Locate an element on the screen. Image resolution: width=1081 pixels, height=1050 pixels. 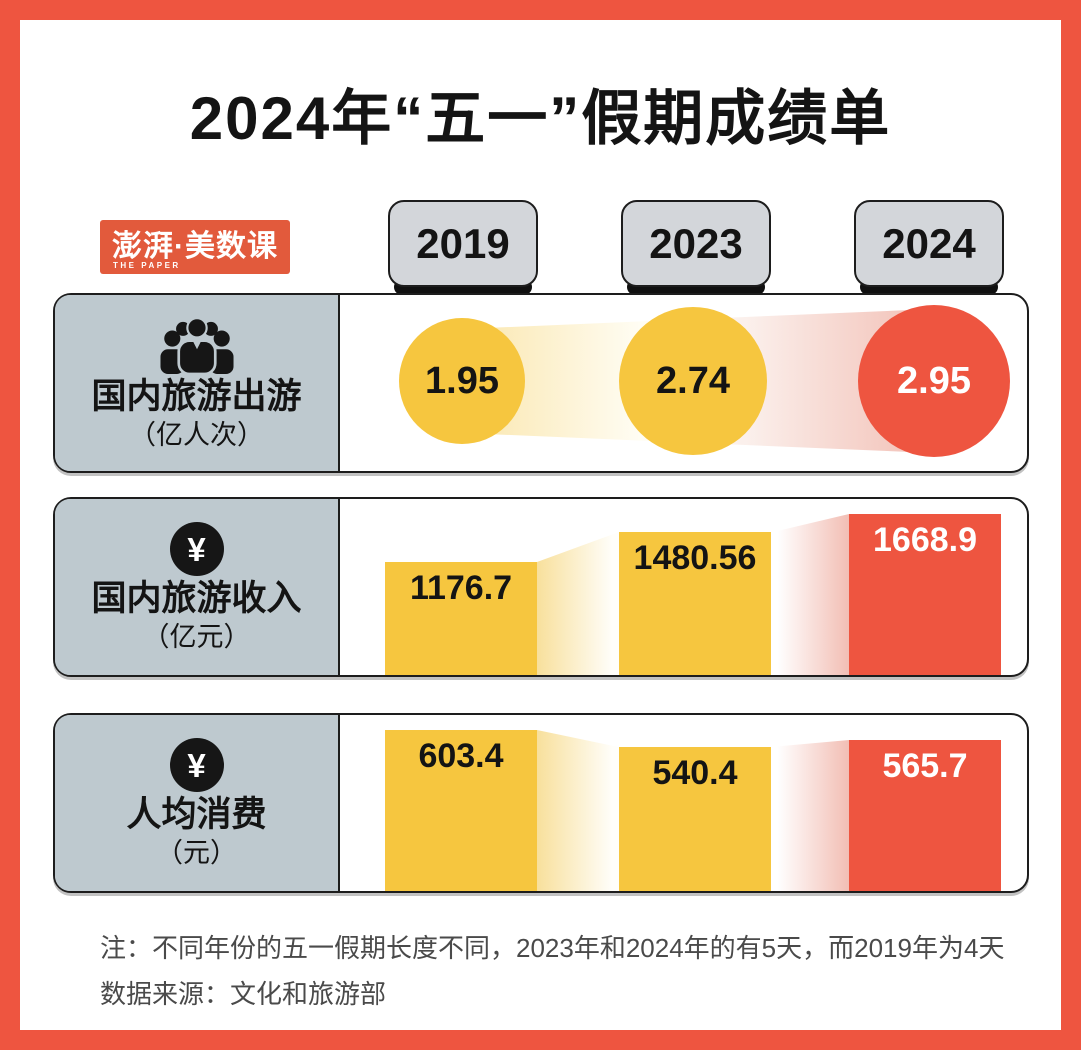
data-bar-2023: 1480.56 is located at coordinates (695, 603).